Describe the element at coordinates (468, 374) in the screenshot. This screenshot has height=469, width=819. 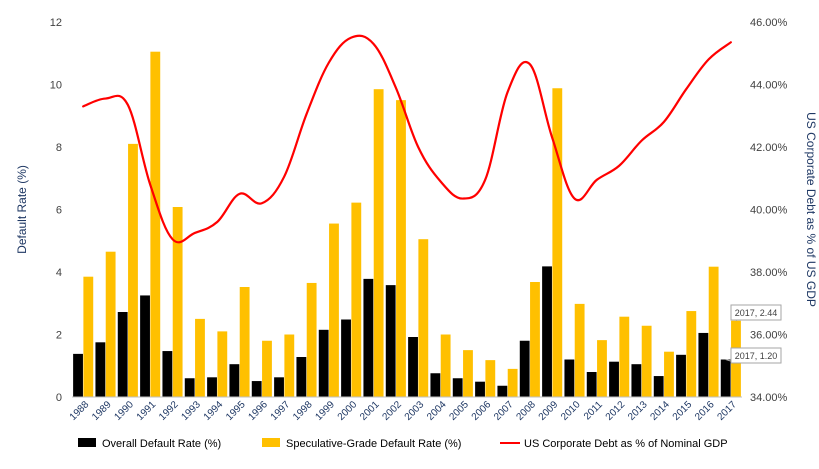
I see `bar-speculative-2005` at that location.